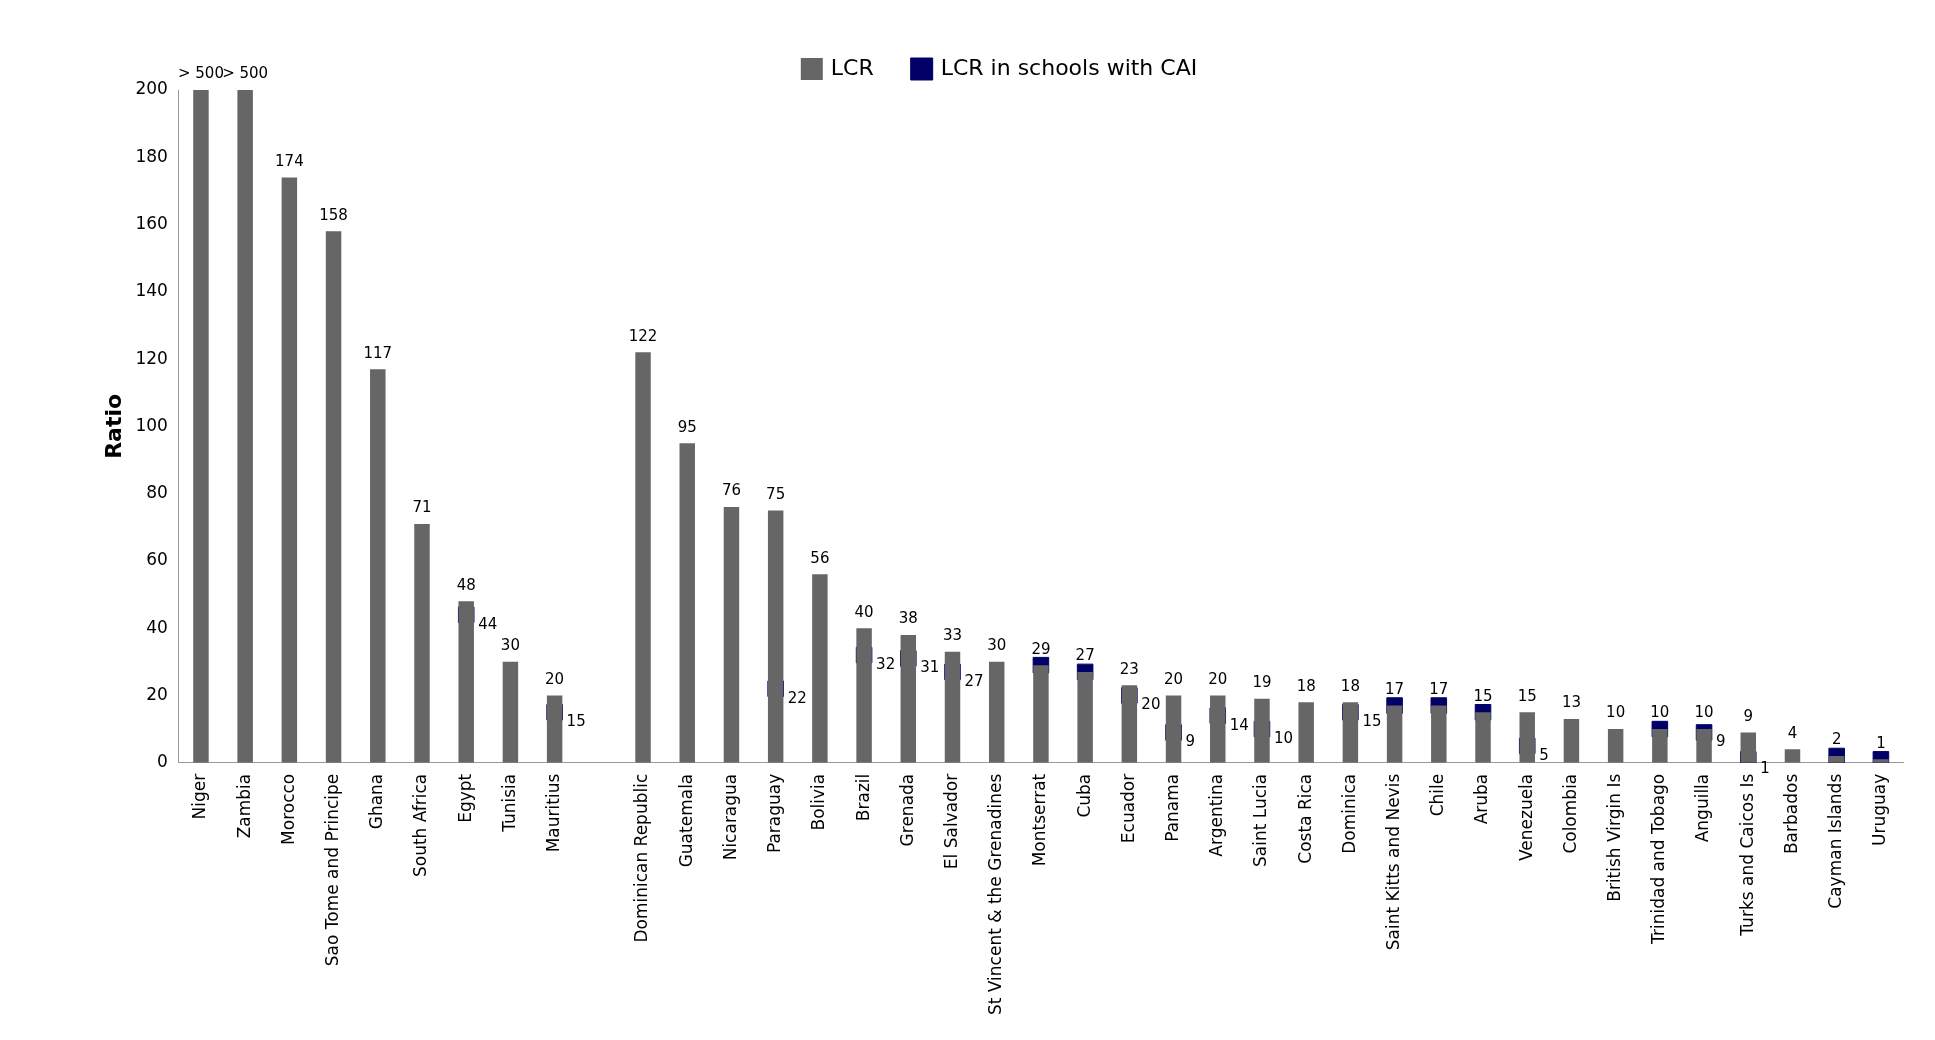 This screenshot has width=1935, height=1040. What do you see at coordinates (1835, 841) in the screenshot?
I see `x-tick-label: Cayman Islands` at bounding box center [1835, 841].